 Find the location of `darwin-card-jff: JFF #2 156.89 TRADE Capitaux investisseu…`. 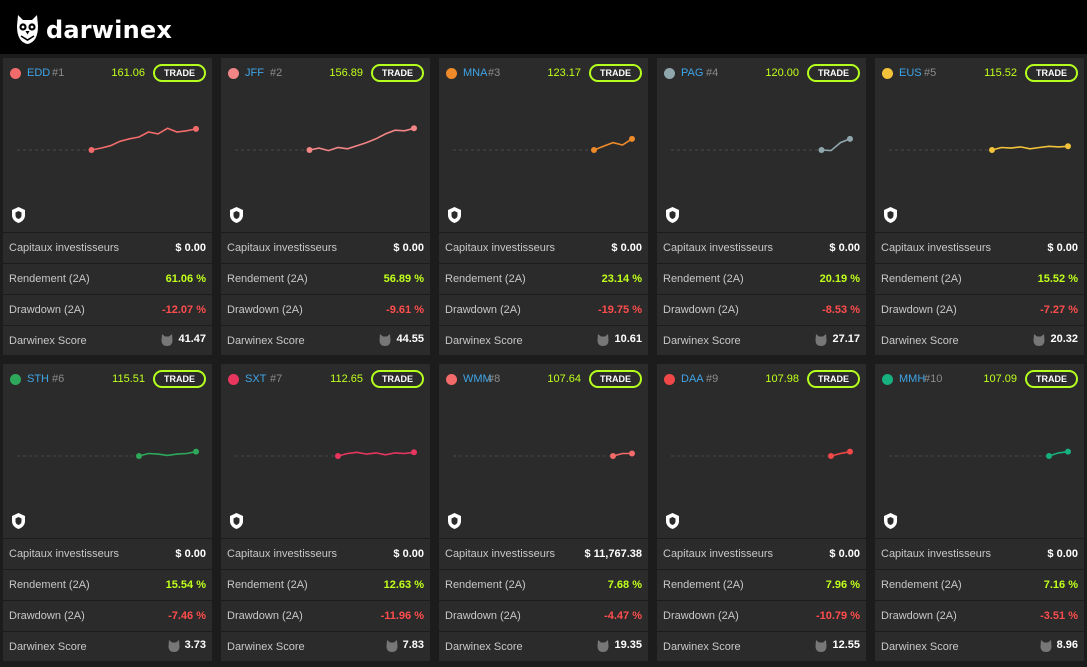

darwin-card-jff: JFF #2 156.89 TRADE Capitaux investisseu… is located at coordinates (325, 206).